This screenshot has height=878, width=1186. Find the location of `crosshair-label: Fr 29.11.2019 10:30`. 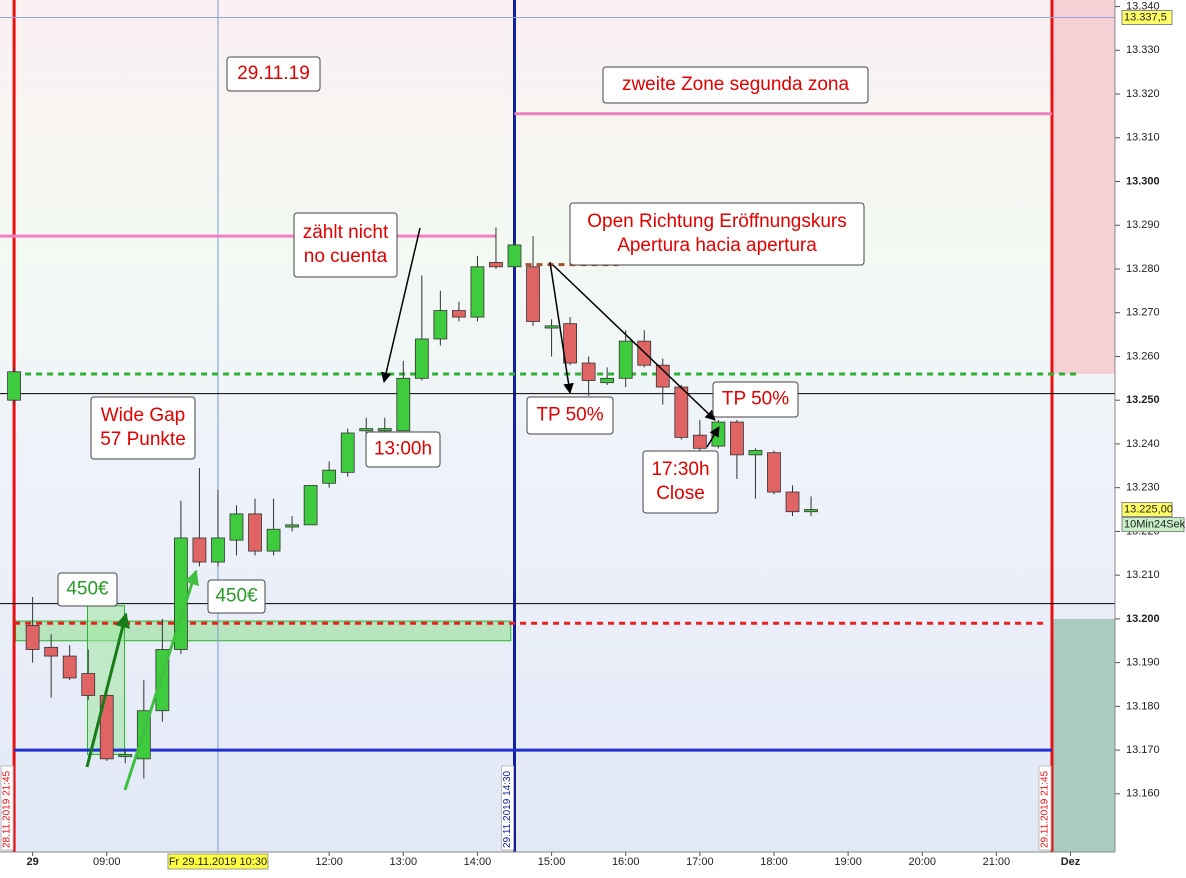

crosshair-label: Fr 29.11.2019 10:30 is located at coordinates (218, 862).